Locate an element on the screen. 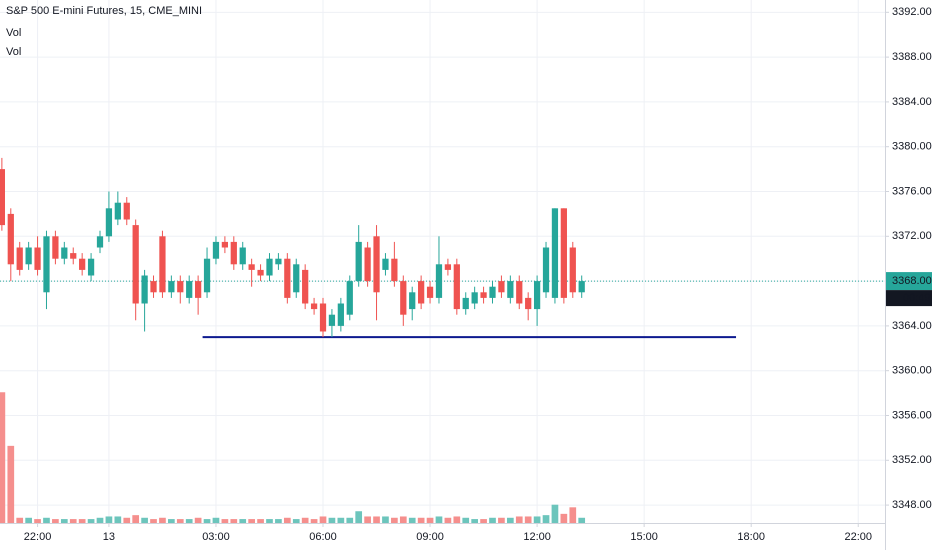 The image size is (932, 550). time-axis-bg is located at coordinates (442, 536).